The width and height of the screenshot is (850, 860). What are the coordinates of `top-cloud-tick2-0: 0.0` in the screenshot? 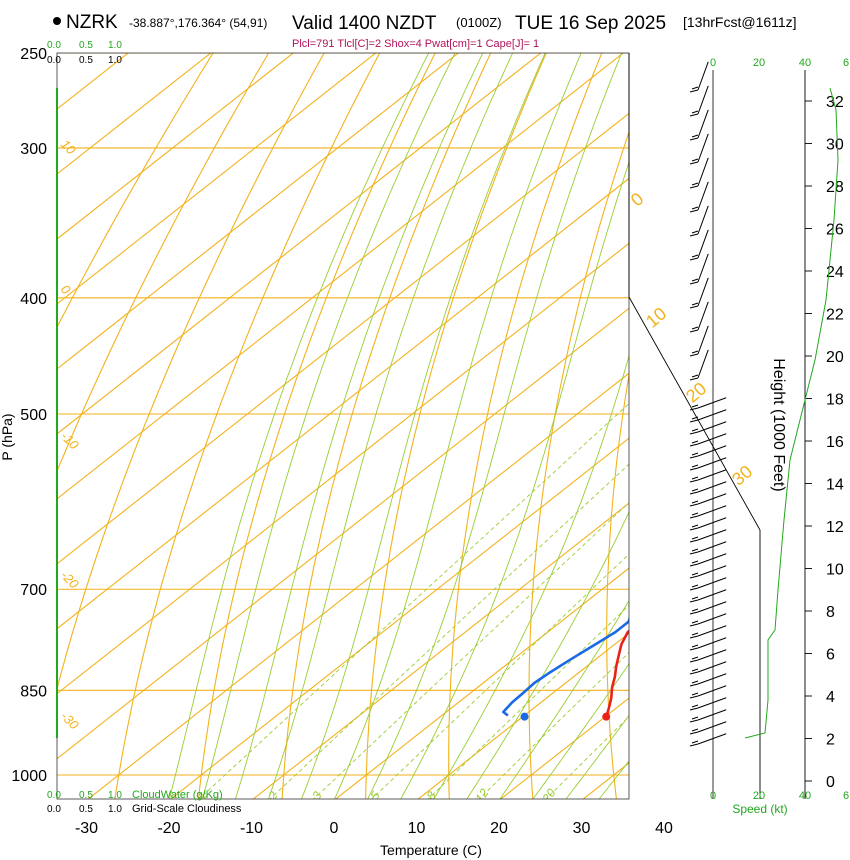 It's located at (54, 60).